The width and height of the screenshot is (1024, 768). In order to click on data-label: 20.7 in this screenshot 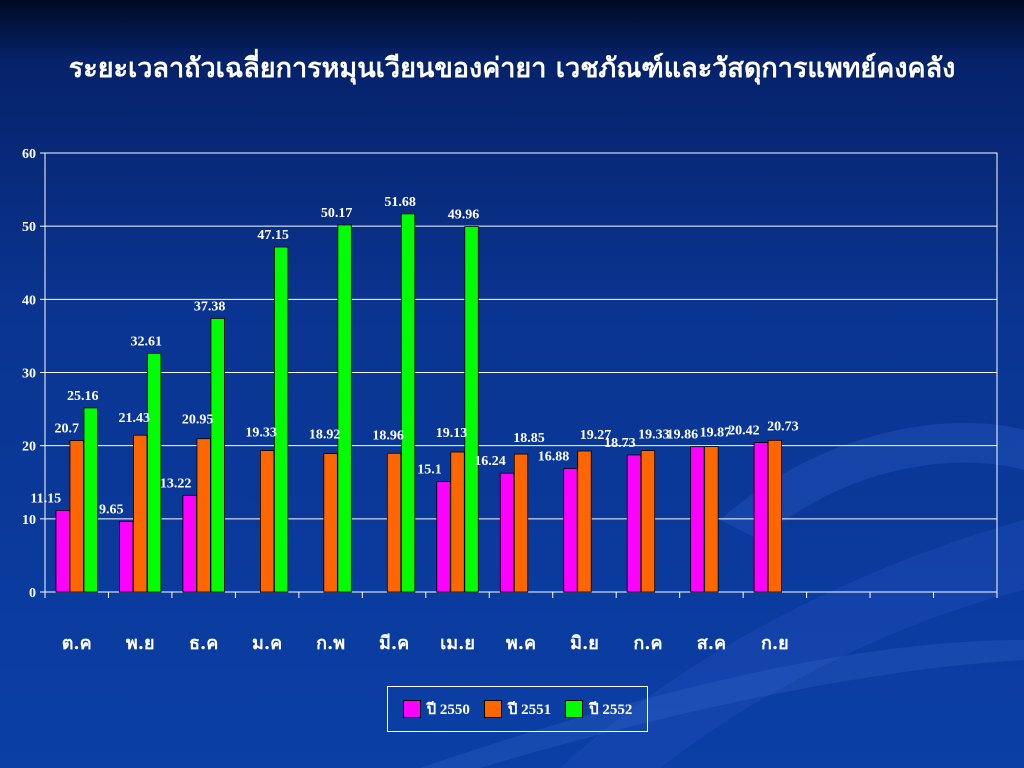, I will do `click(66, 429)`.